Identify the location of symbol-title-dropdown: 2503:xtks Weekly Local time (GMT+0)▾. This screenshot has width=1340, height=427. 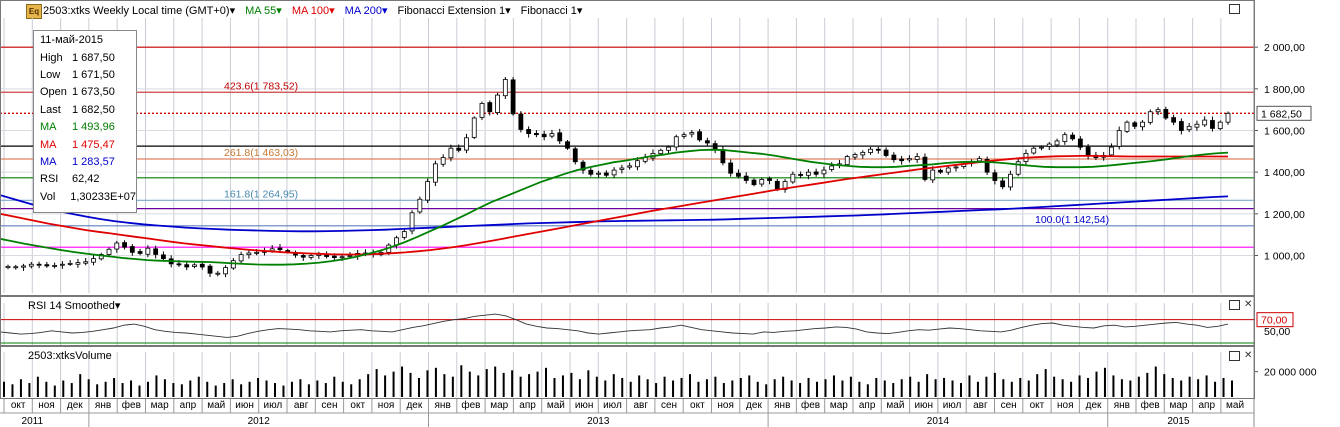
(139, 10).